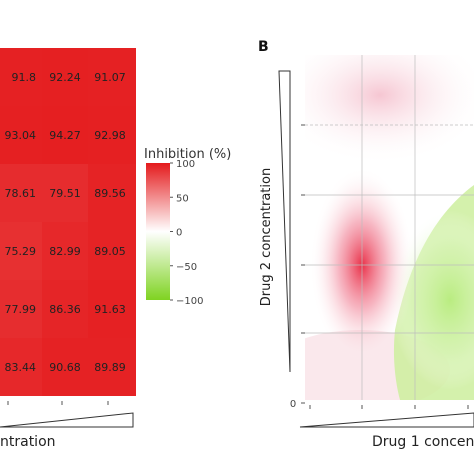 This screenshot has width=474, height=474. I want to click on heatmap-value-label: 89.05, so click(110, 251).